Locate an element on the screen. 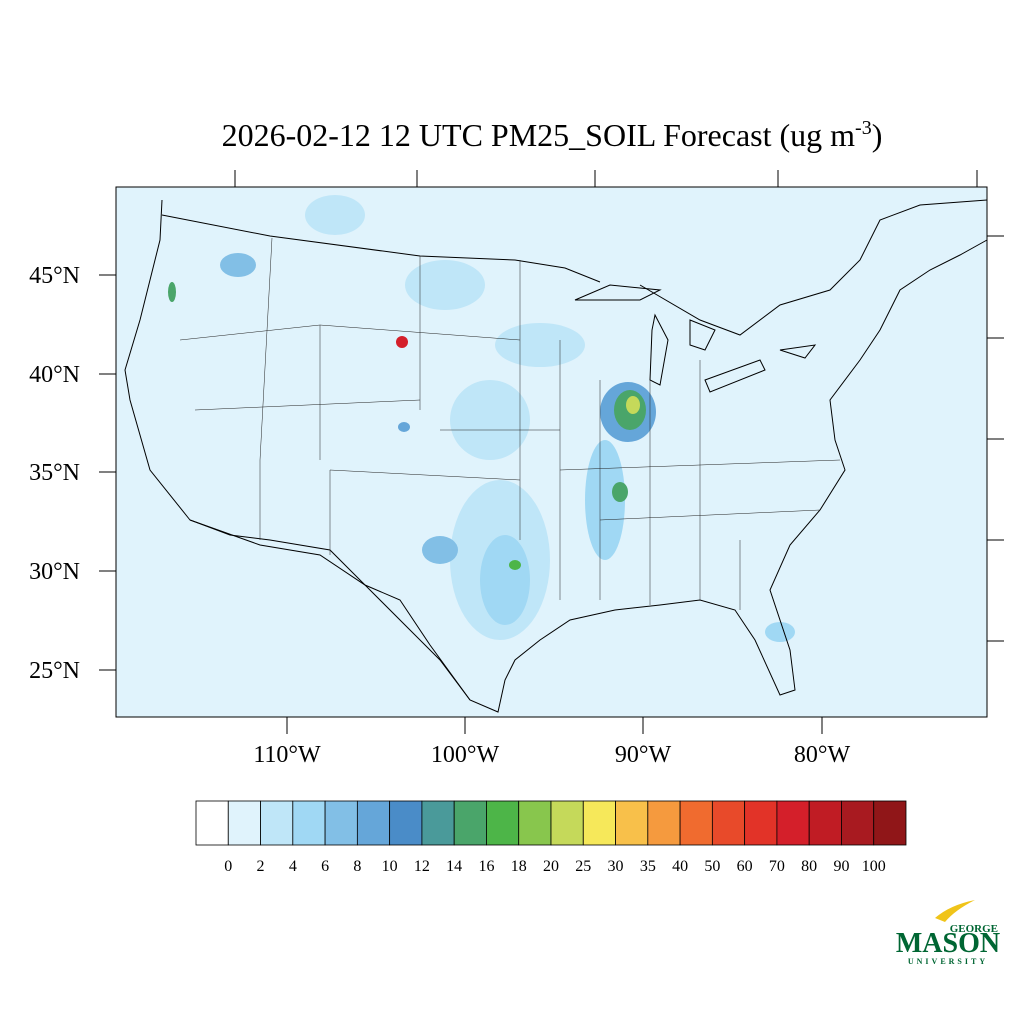 This screenshot has width=1024, height=1029. lat-label: 30°N is located at coordinates (54, 572).